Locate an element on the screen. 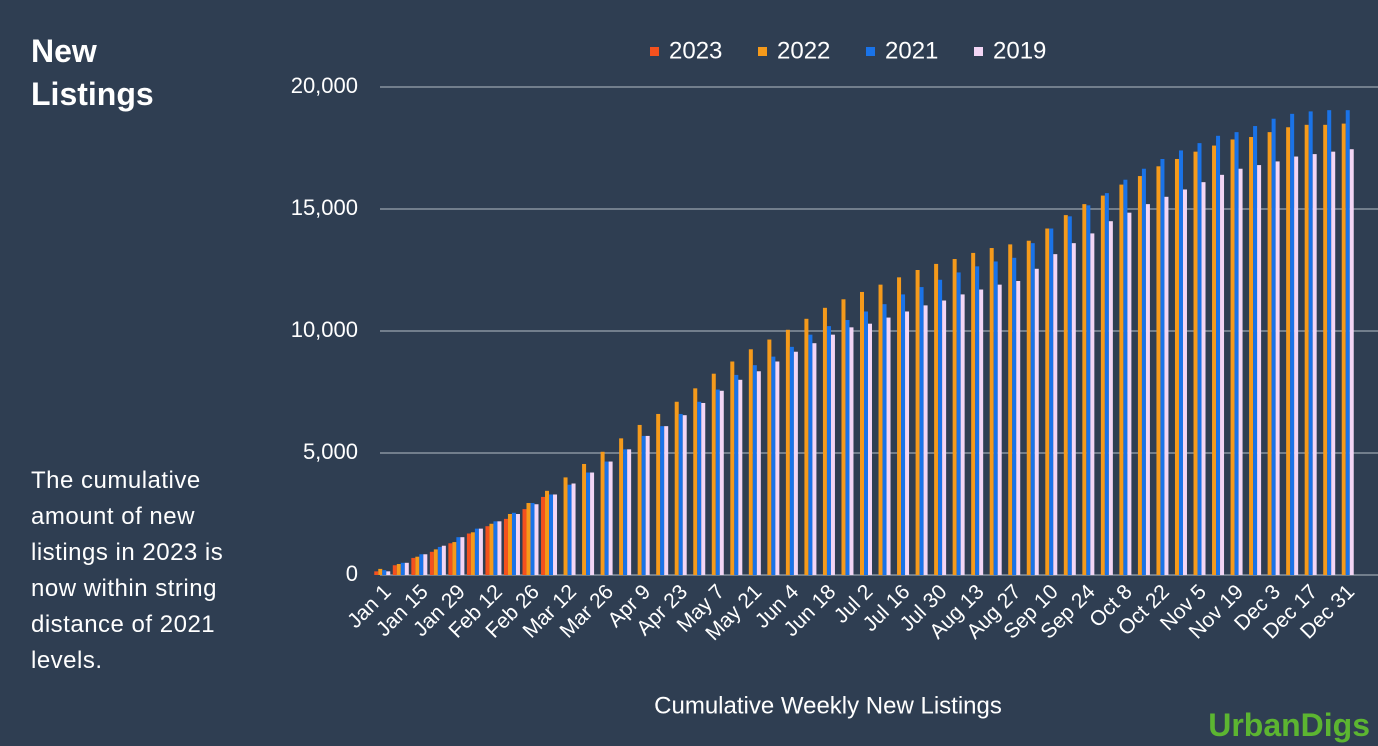 The image size is (1378, 746). y-tick-label: 20,000 is located at coordinates (324, 85).